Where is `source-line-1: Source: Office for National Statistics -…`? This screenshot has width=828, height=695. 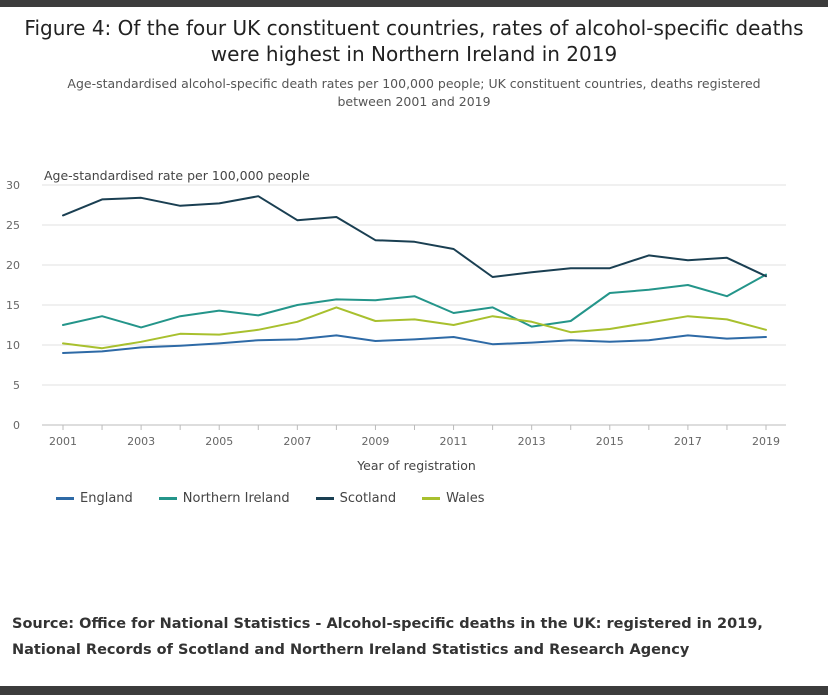
source-line-1: Source: Office for National Statistics -… is located at coordinates (387, 624).